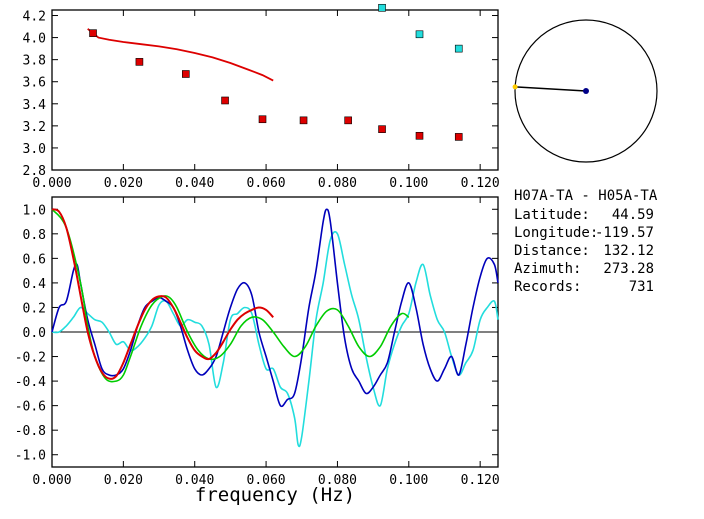  I want to click on bottom-x-tick-label: 0.120, so click(480, 480).